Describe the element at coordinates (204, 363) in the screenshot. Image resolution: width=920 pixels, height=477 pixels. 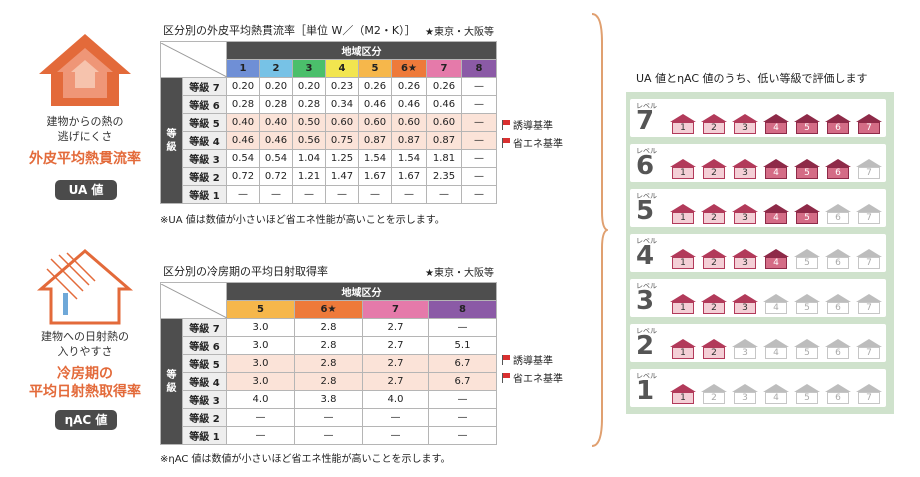
I see `row-label: 等級 5` at that location.